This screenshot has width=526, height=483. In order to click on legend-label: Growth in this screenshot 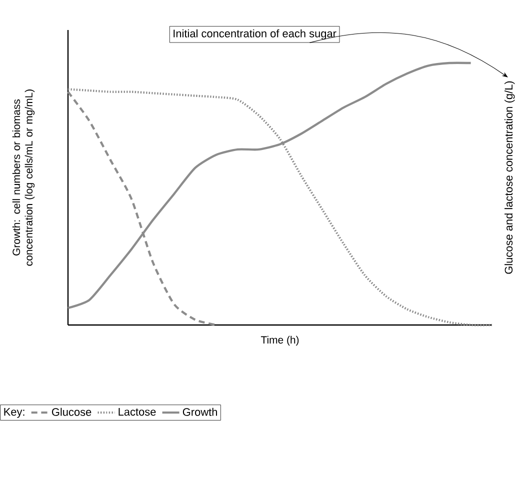, I will do `click(199, 412)`.